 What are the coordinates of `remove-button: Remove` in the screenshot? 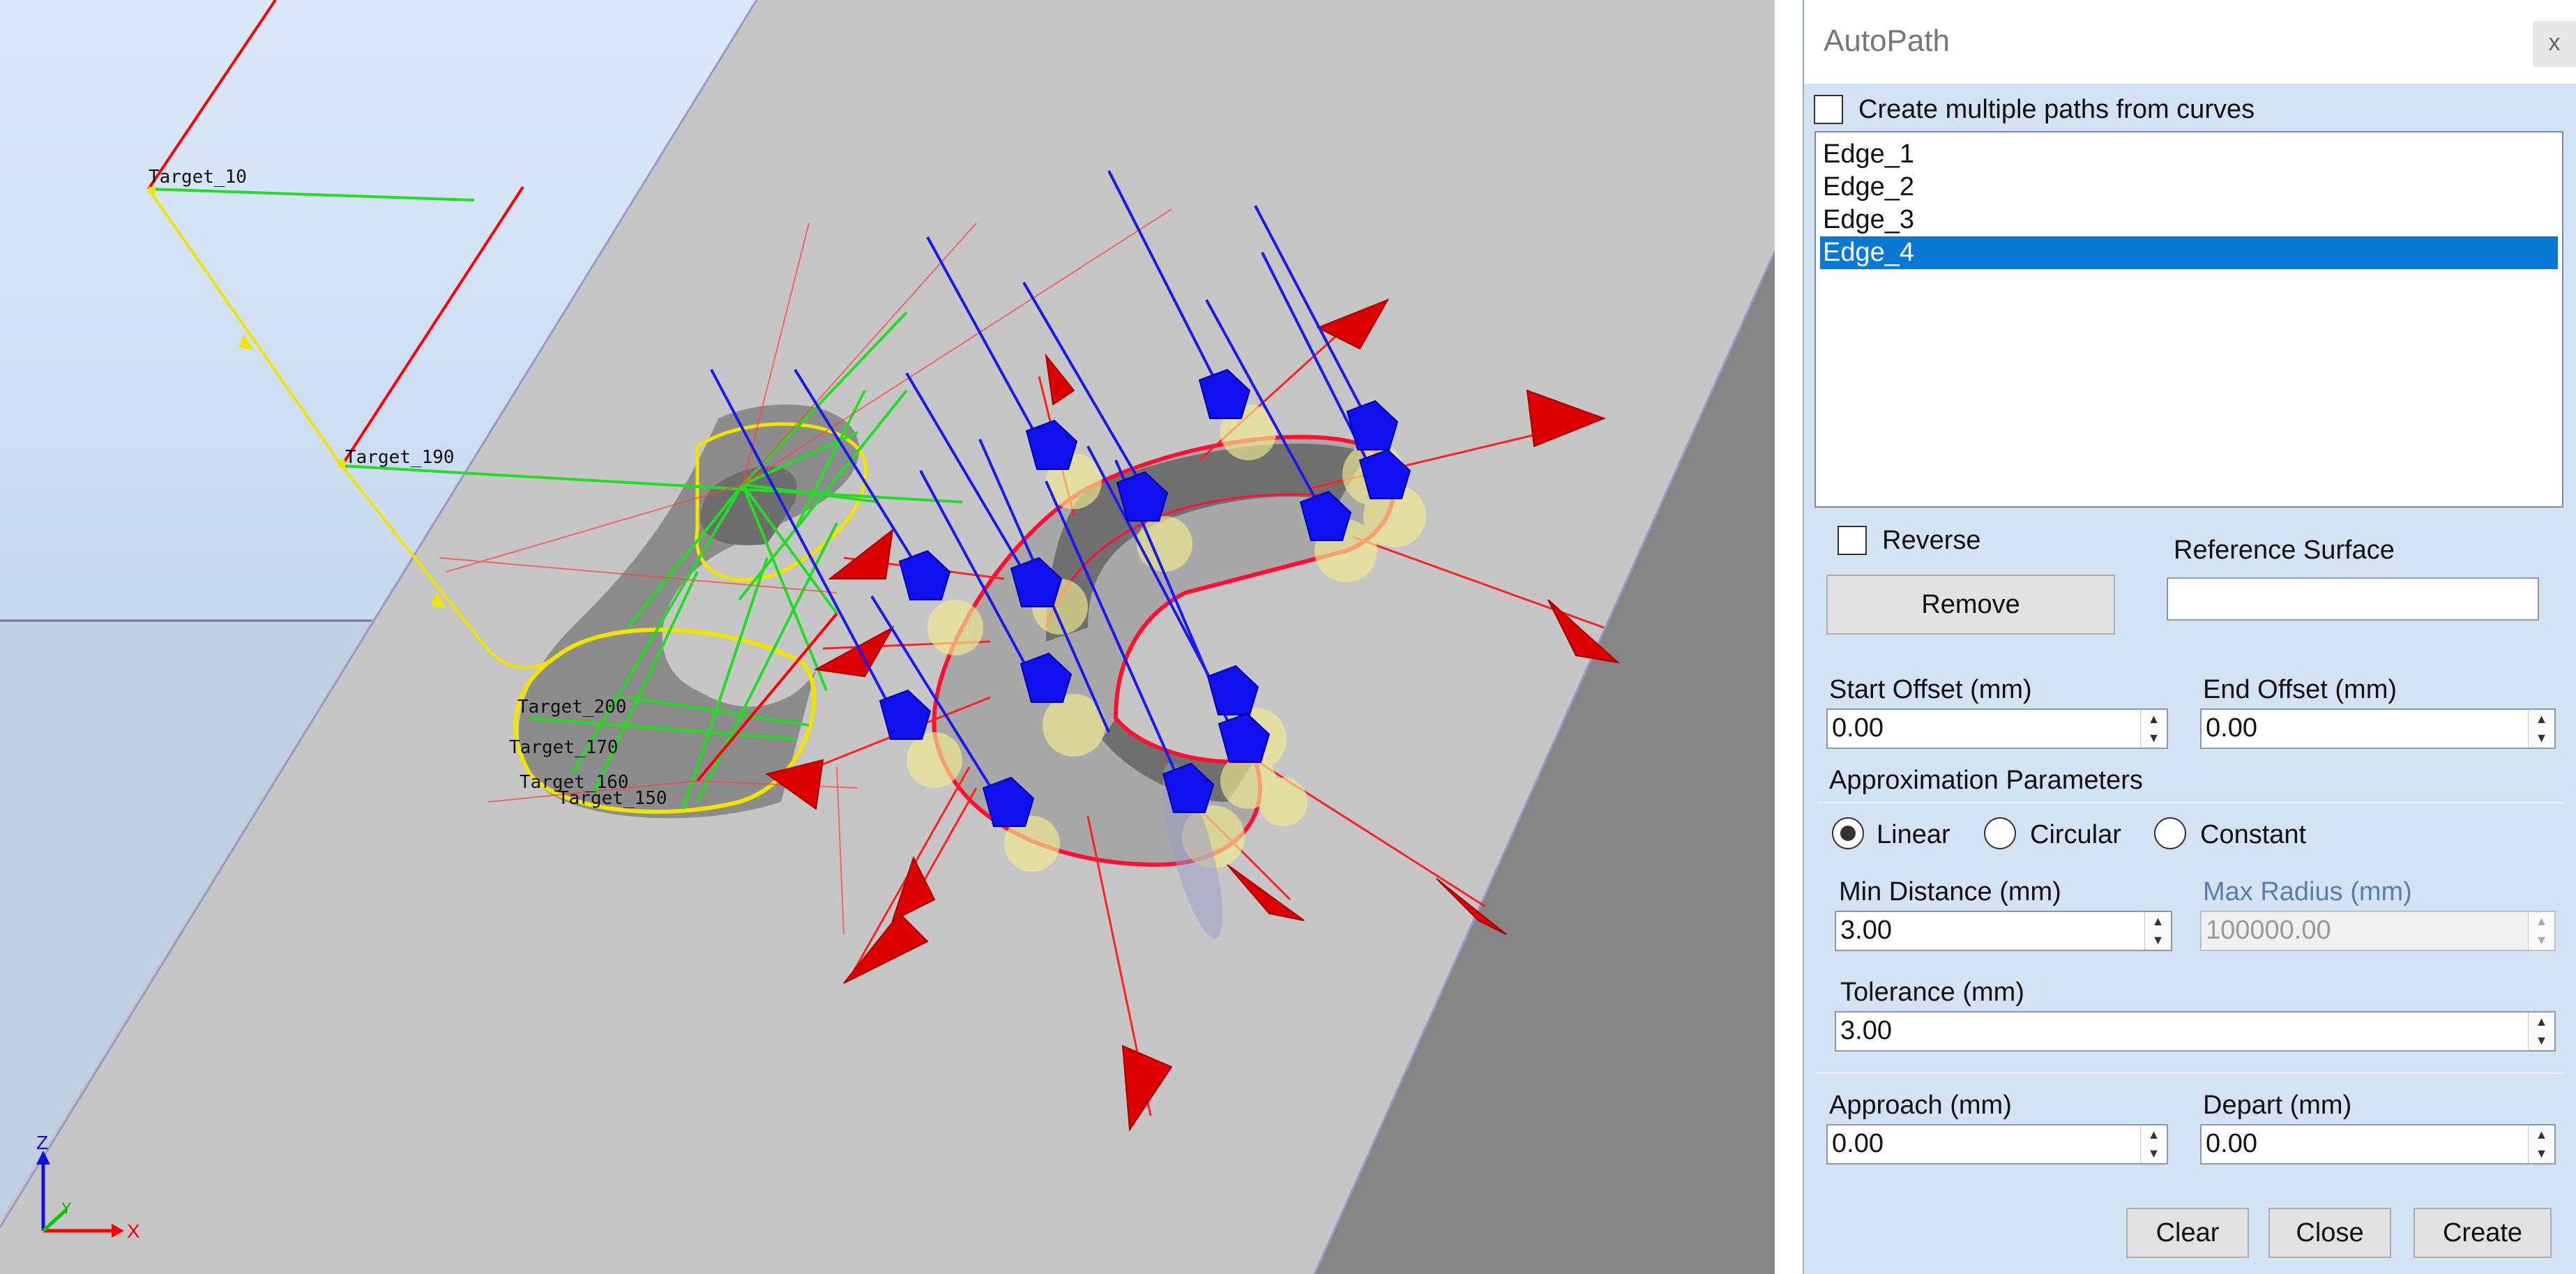 It's located at (1970, 605).